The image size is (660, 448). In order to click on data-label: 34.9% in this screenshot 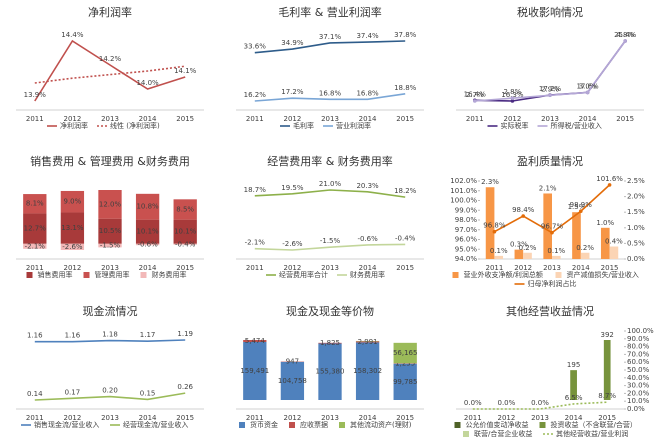, I will do `click(292, 43)`.